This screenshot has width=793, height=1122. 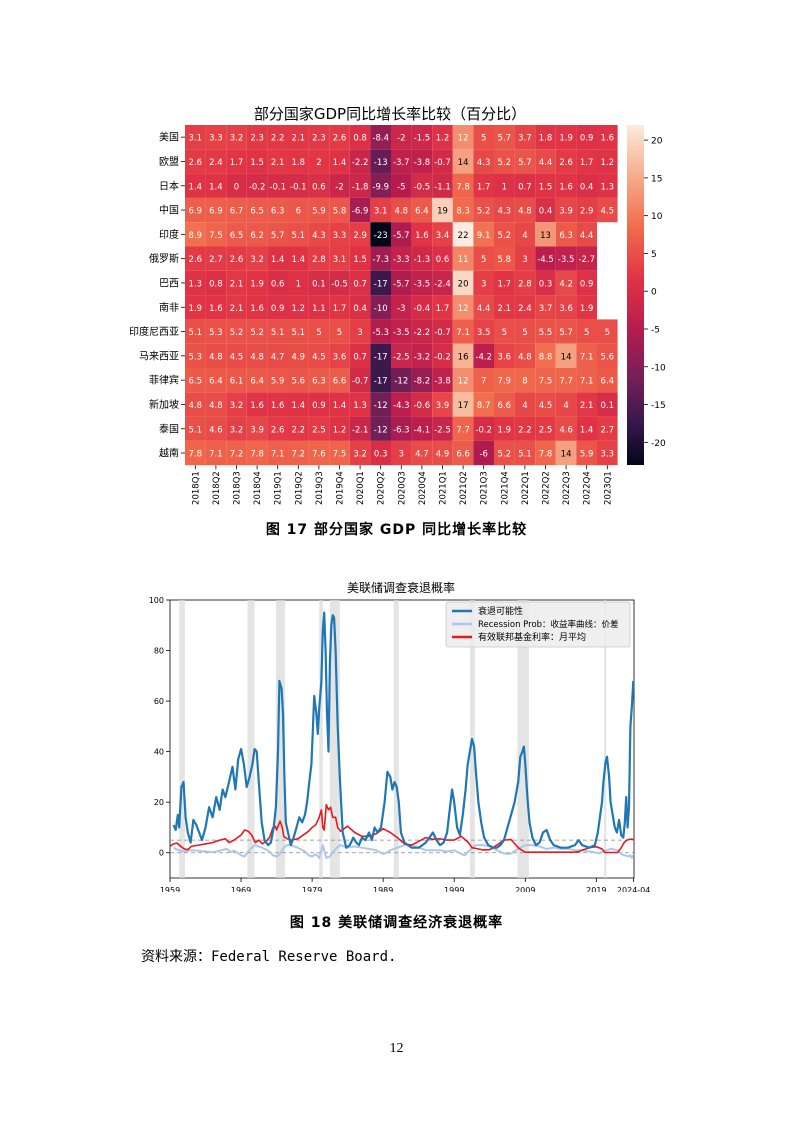 I want to click on heatmap-cell-label: -2.2, so click(x=360, y=163).